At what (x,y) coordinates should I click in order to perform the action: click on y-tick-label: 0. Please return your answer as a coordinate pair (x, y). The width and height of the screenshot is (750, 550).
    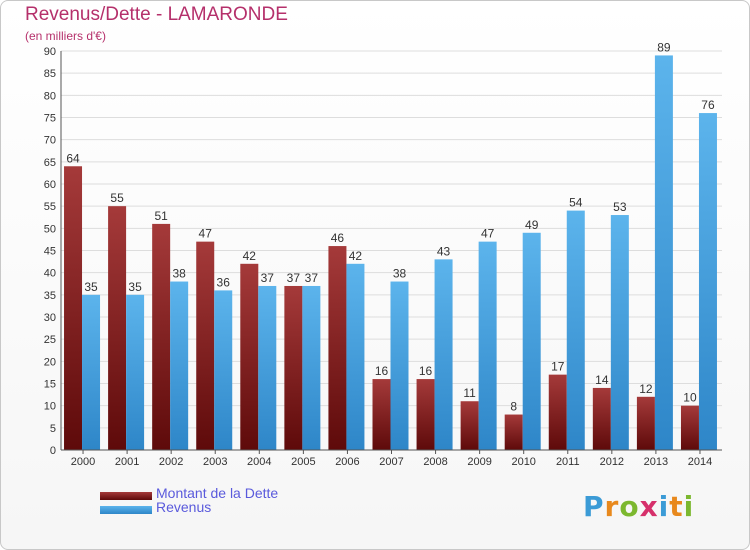
    Looking at the image, I should click on (53, 451).